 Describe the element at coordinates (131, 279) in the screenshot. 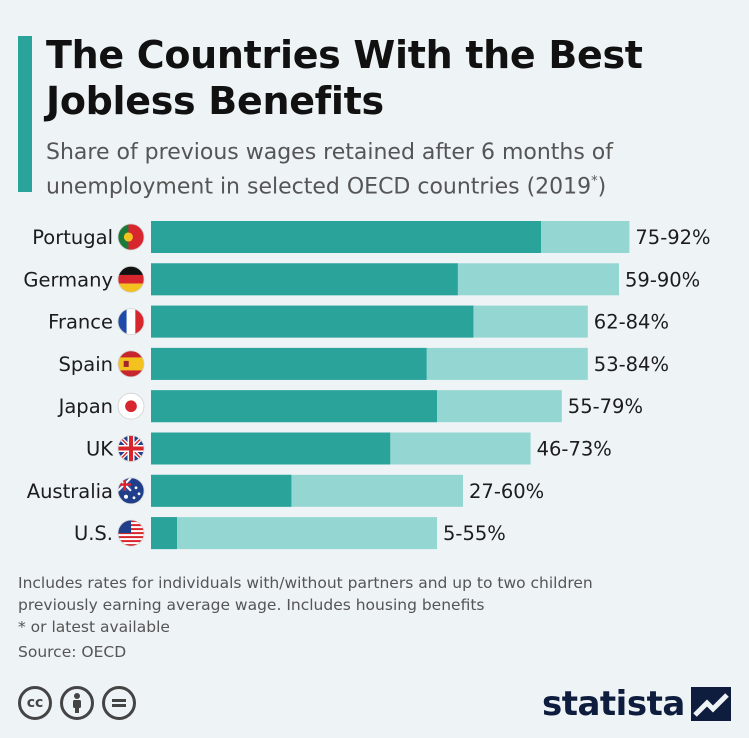

I see `germany-flag-icon` at that location.